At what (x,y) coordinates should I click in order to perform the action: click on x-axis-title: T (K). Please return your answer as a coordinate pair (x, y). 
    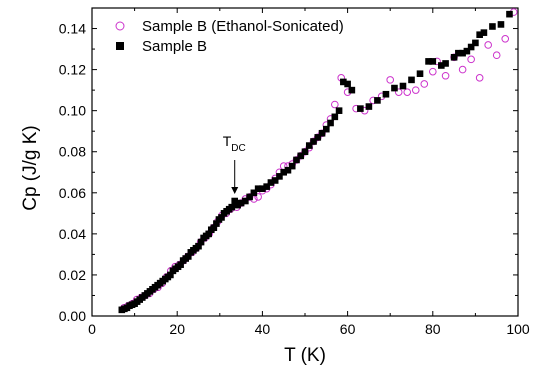
    Looking at the image, I should click on (305, 355).